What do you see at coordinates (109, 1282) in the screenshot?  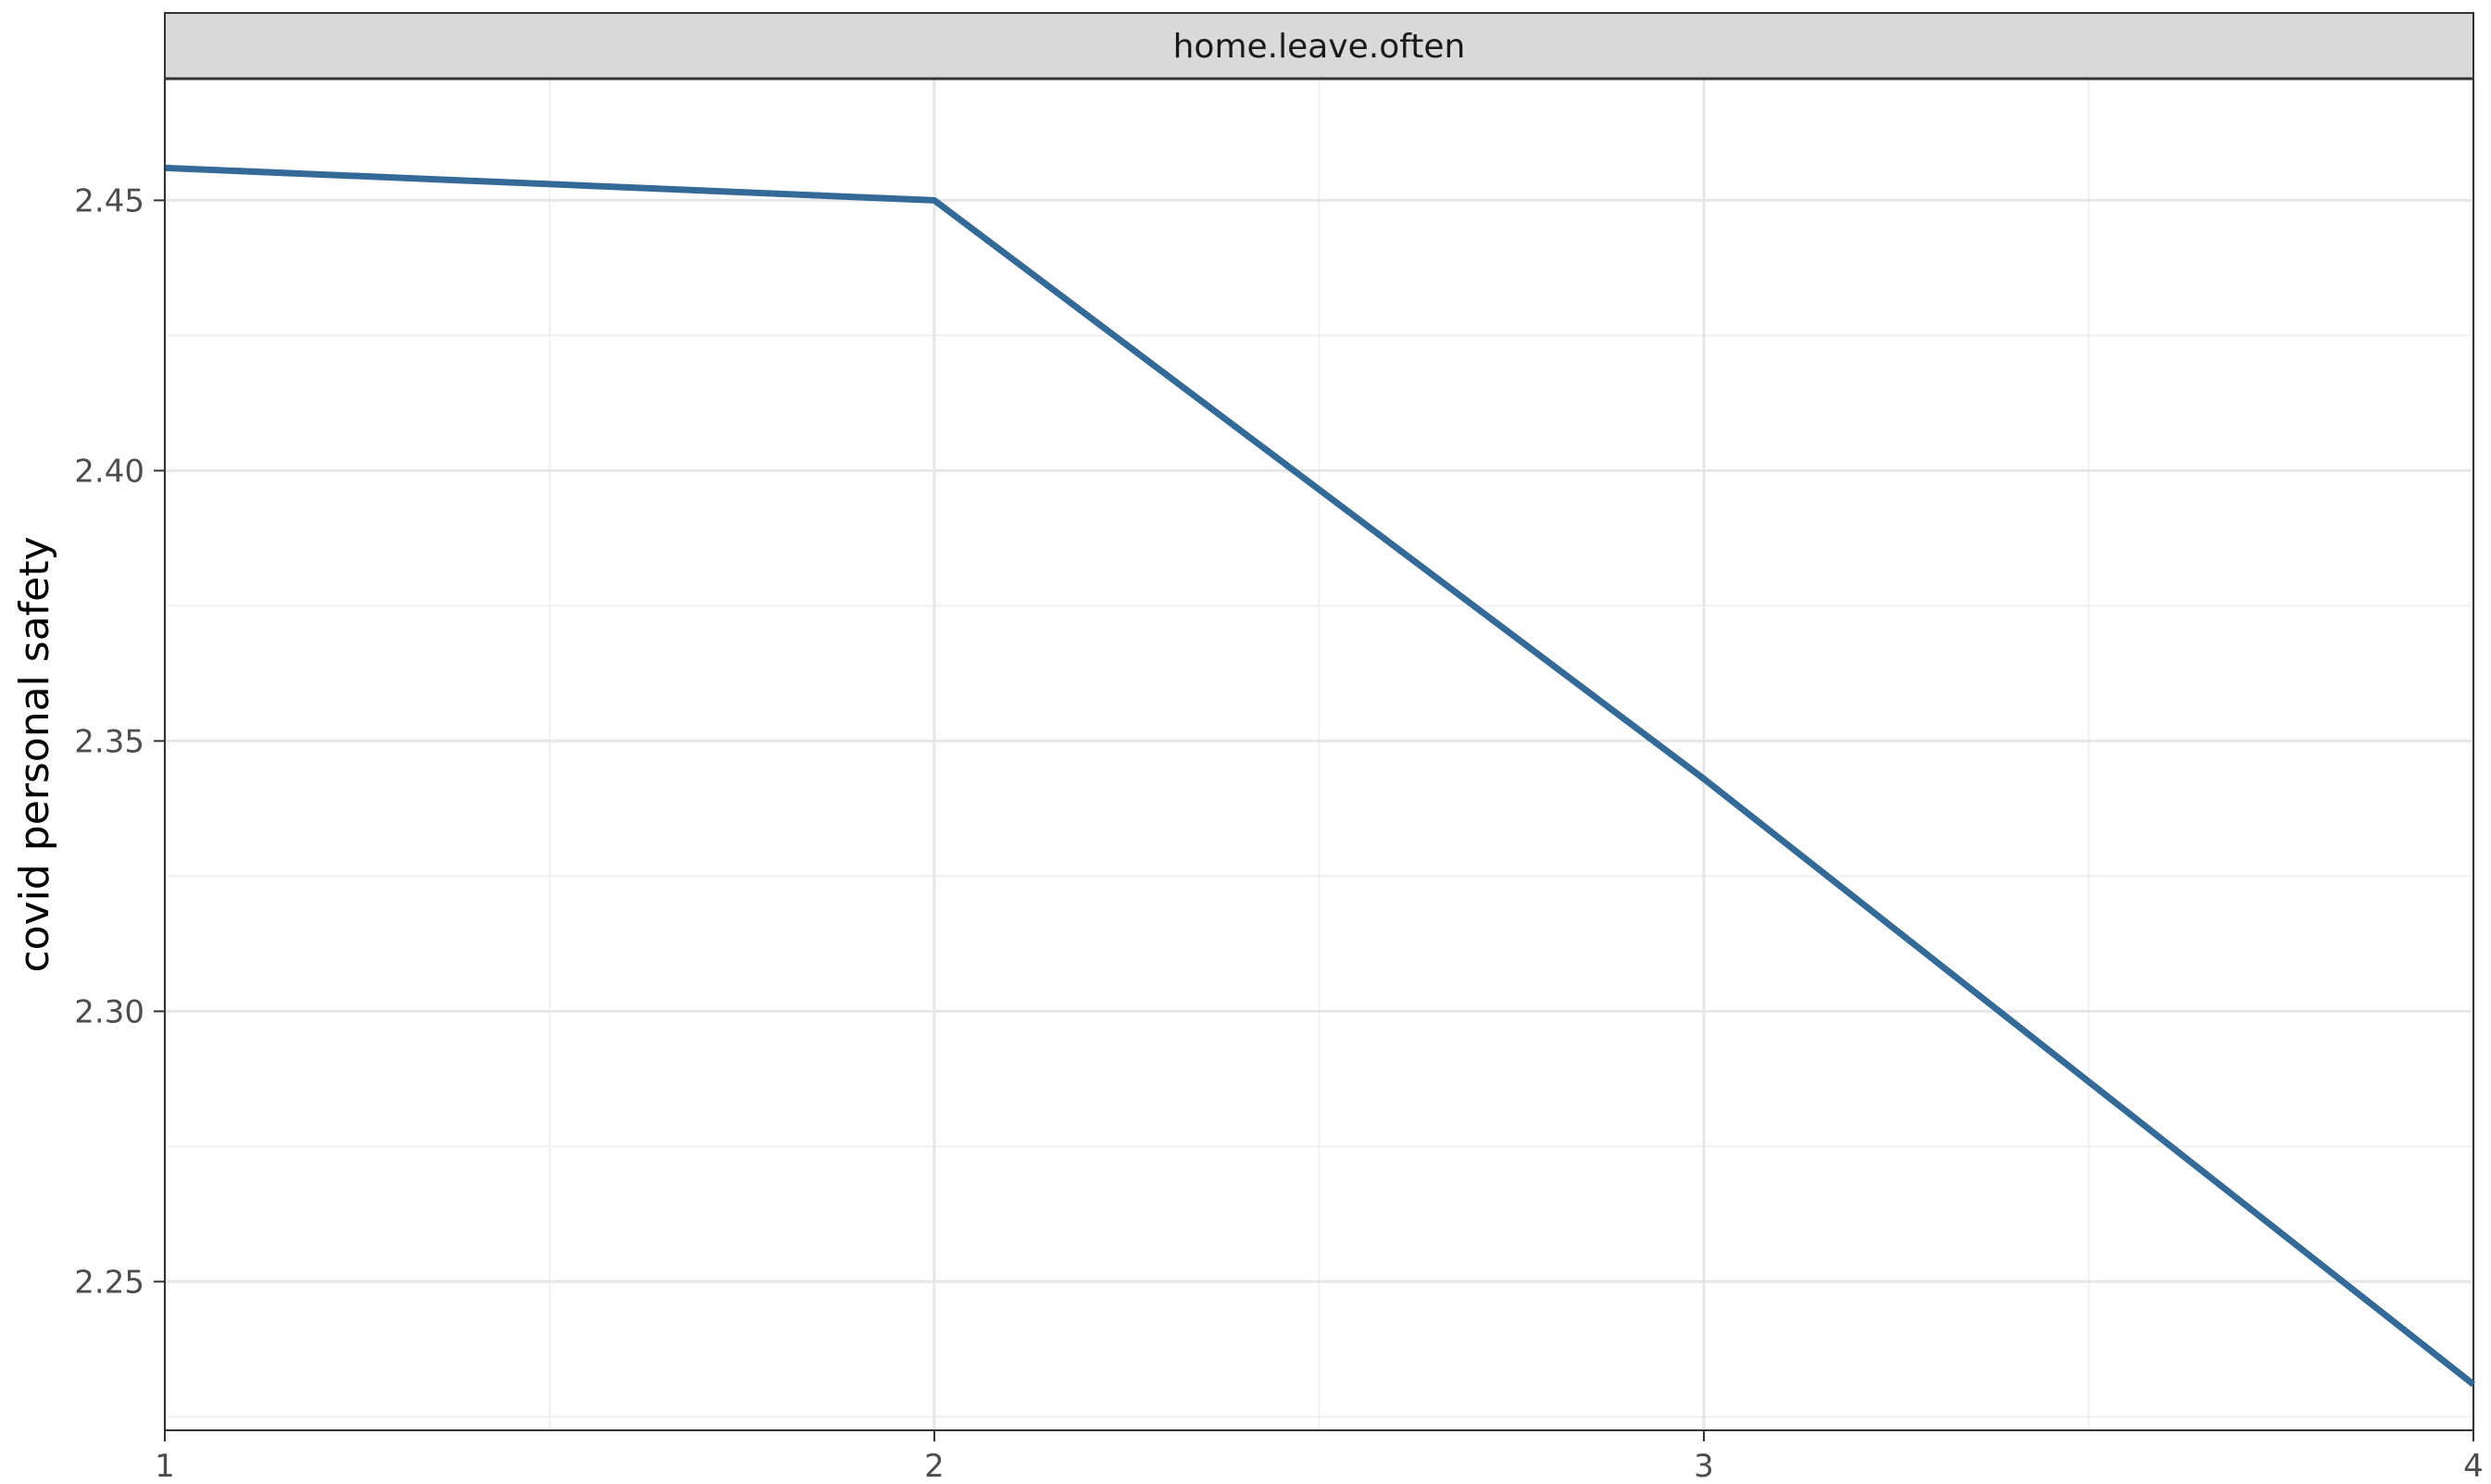 I see `y-tick-label: 2.25` at bounding box center [109, 1282].